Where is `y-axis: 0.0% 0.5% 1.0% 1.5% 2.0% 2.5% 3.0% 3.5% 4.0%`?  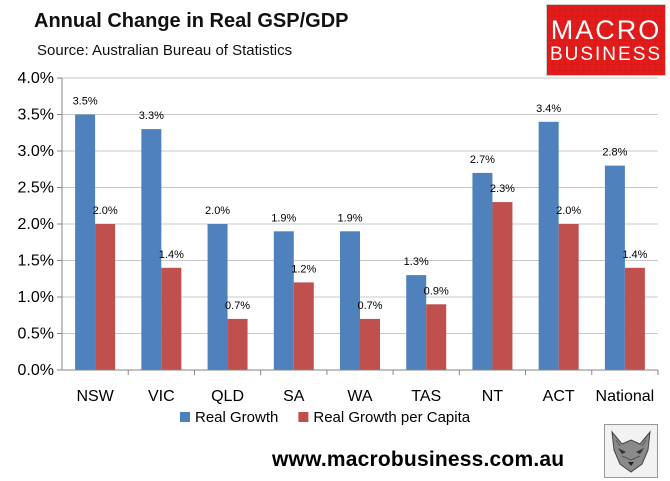 y-axis: 0.0% 0.5% 1.0% 1.5% 2.0% 2.5% 3.0% 3.5% 4.0% is located at coordinates (40, 224).